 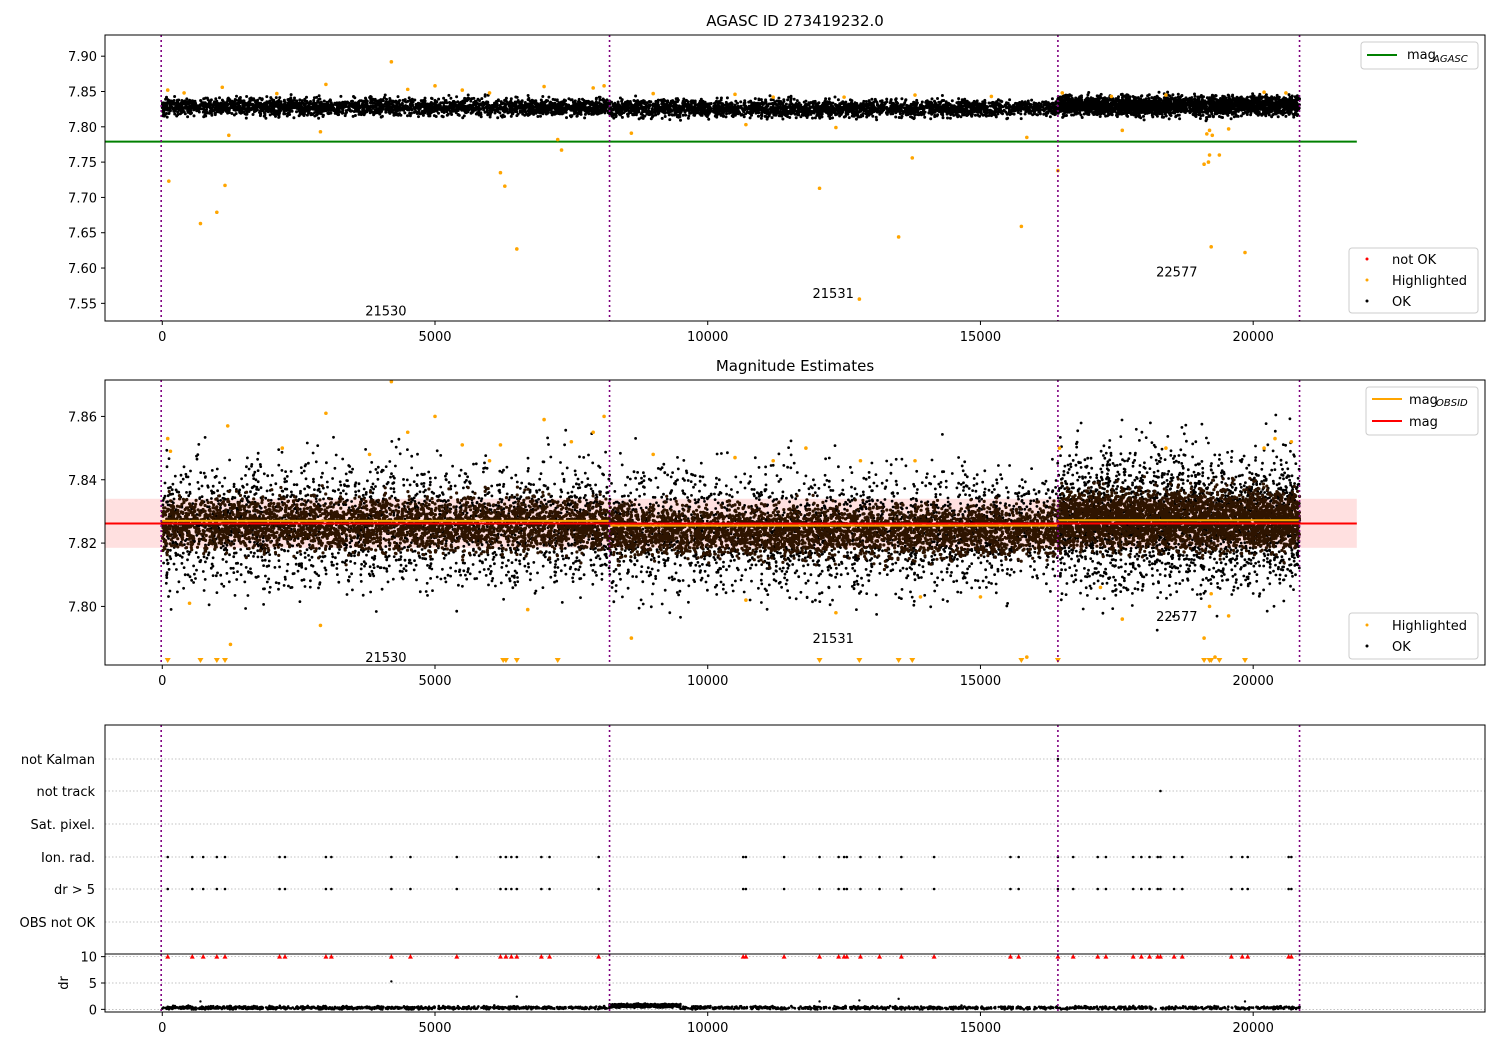 I want to click on dr-panel: 0 5000 10000 15000 20000 0 5 10 dr, so click(x=771, y=993).